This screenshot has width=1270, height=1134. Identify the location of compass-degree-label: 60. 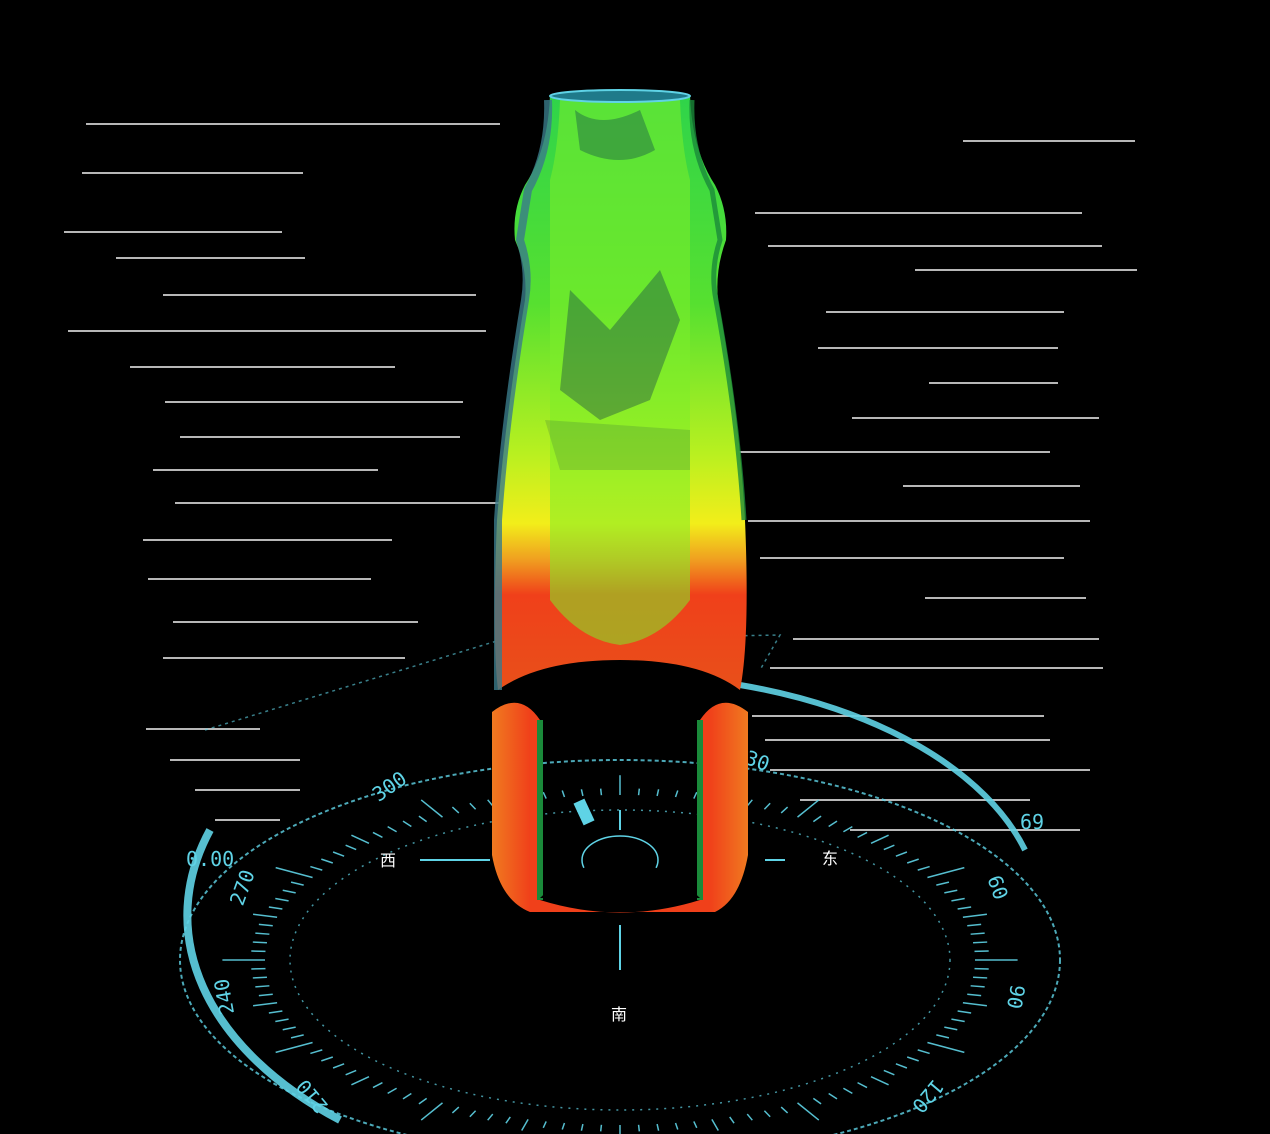
(997, 887).